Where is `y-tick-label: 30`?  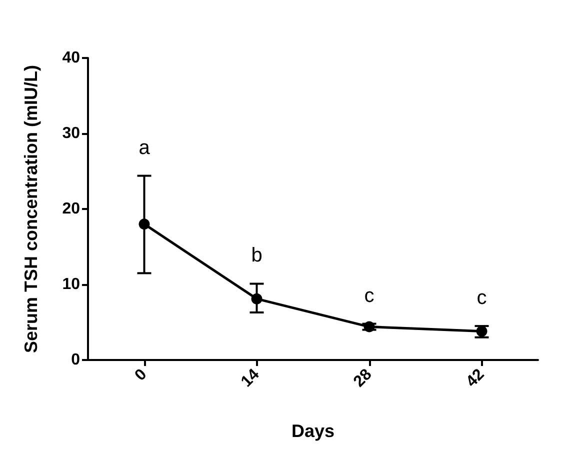 y-tick-label: 30 is located at coordinates (71, 133).